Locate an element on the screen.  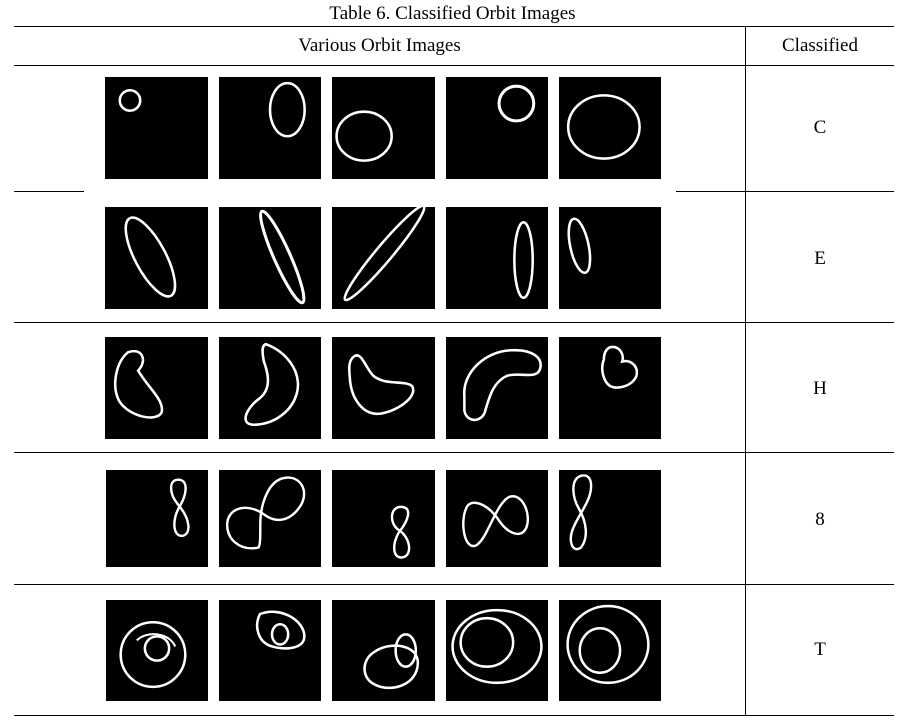
column-divider is located at coordinates (745, 370).